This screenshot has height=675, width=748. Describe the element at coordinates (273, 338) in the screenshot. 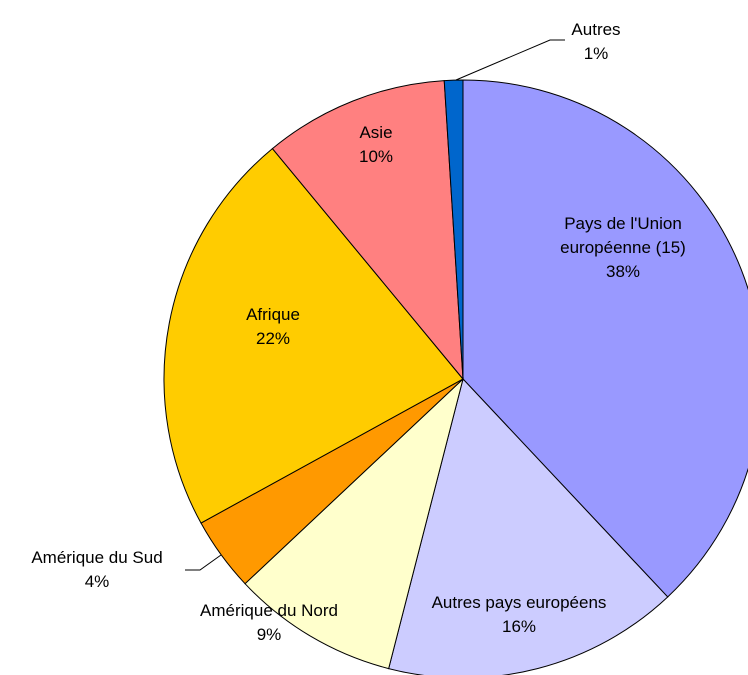

I see `value-label: 22%` at that location.